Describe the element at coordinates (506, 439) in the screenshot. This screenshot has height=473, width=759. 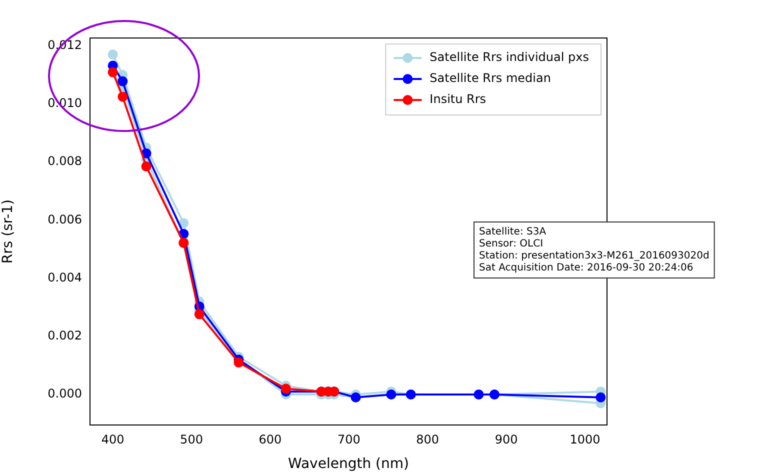
I see `x-tick-label: 900` at that location.